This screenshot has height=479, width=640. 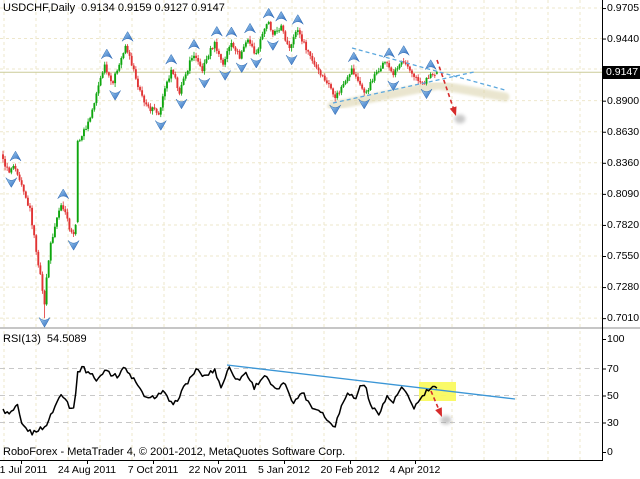 I want to click on rsi-line, so click(x=220, y=400).